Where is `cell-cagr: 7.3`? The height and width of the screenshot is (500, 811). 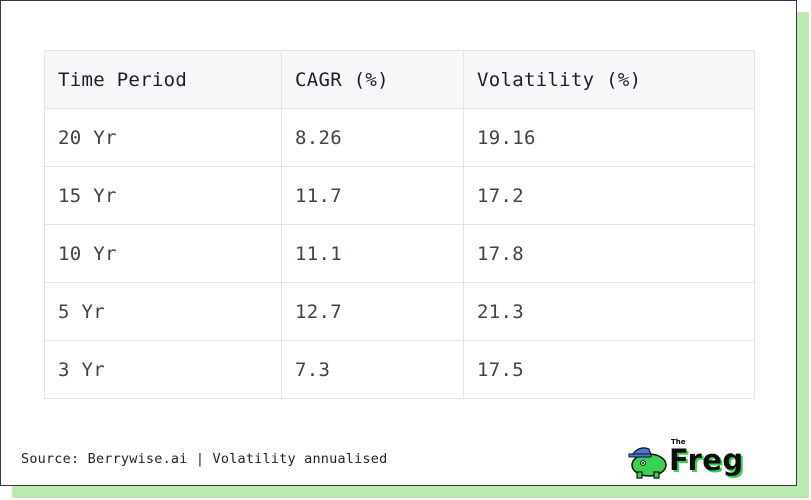
cell-cagr: 7.3 is located at coordinates (372, 369).